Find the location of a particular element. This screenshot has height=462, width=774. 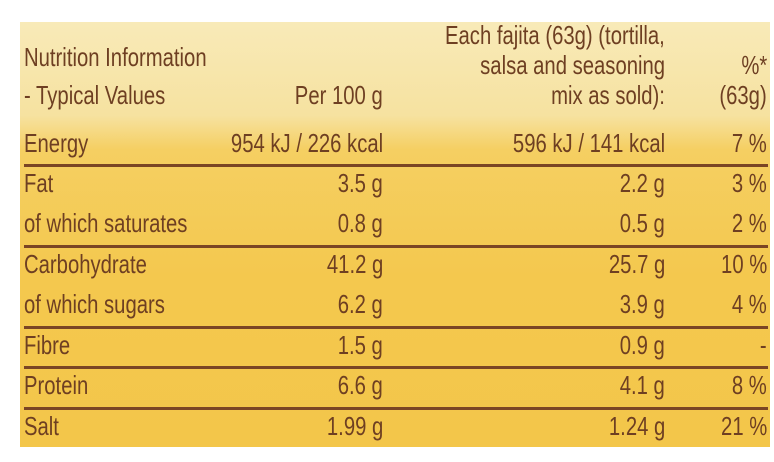

header-serving-3: mix as sold): is located at coordinates (608, 95).